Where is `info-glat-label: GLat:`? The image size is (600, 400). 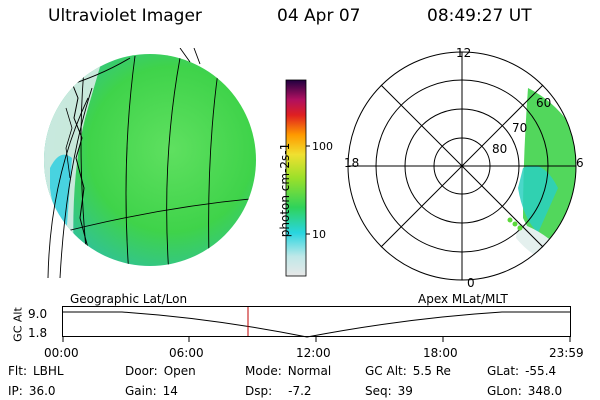
info-glat-label: GLat: is located at coordinates (503, 371).